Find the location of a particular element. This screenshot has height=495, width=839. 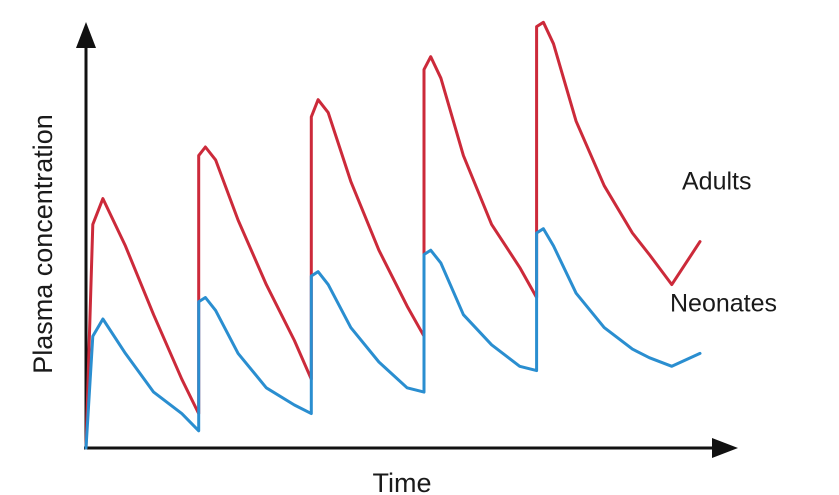

y-axis-arrow-icon is located at coordinates (86, 35).